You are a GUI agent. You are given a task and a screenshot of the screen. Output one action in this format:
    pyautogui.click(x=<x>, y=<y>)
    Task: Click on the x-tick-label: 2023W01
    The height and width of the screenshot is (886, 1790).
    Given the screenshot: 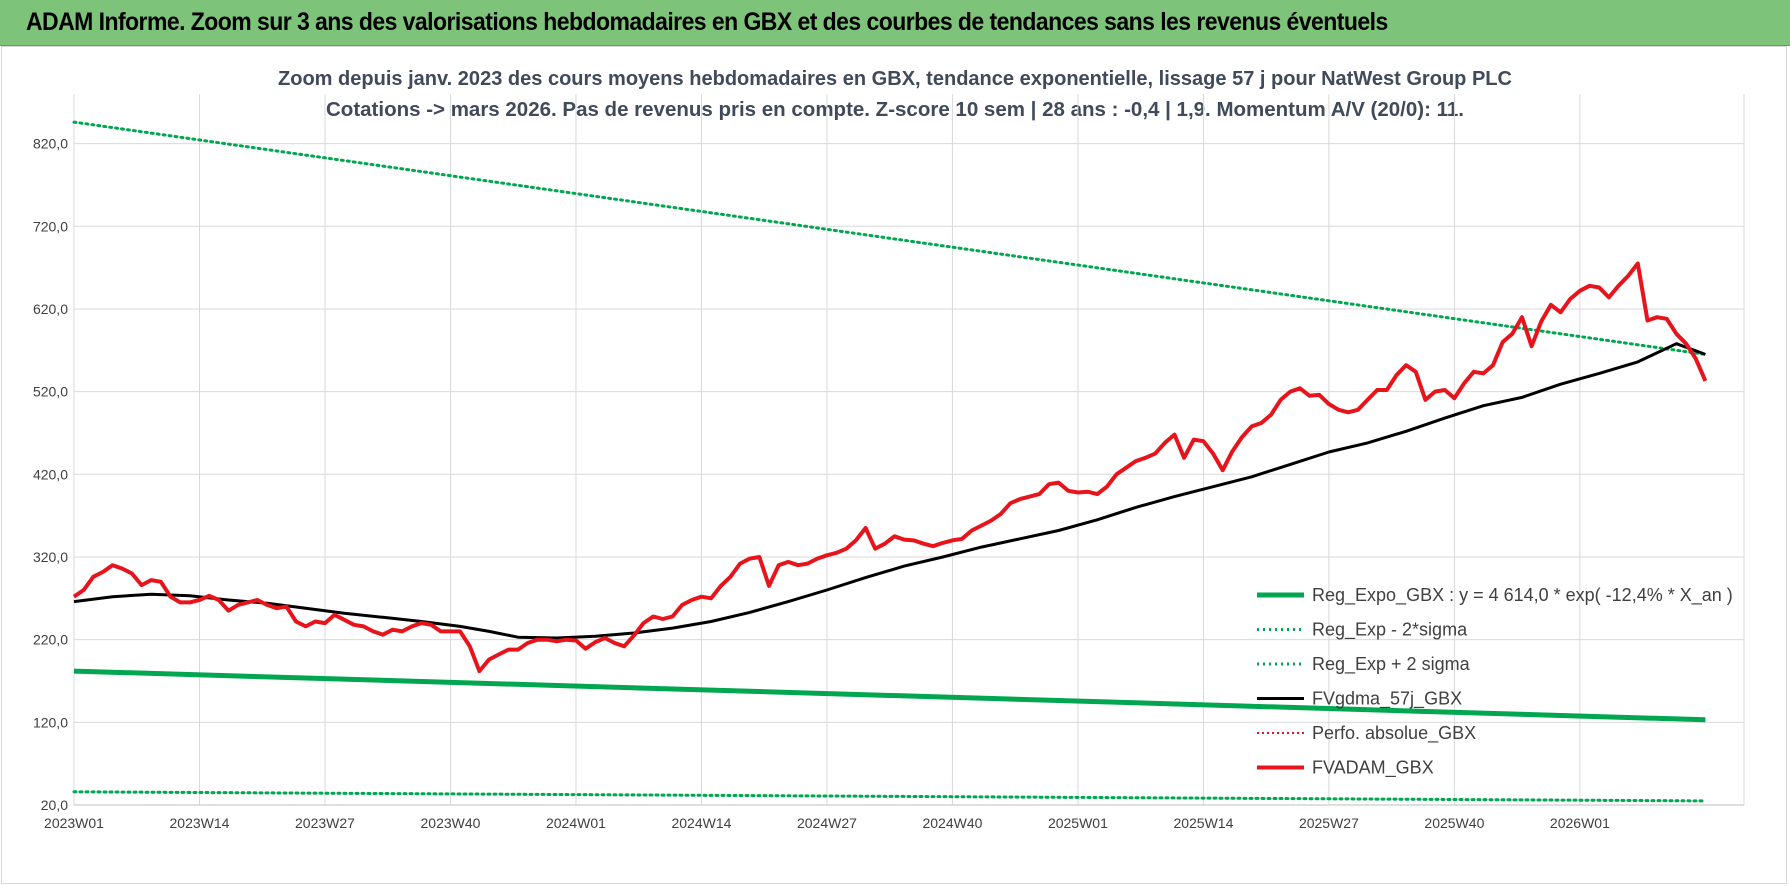 What is the action you would take?
    pyautogui.click(x=74, y=823)
    